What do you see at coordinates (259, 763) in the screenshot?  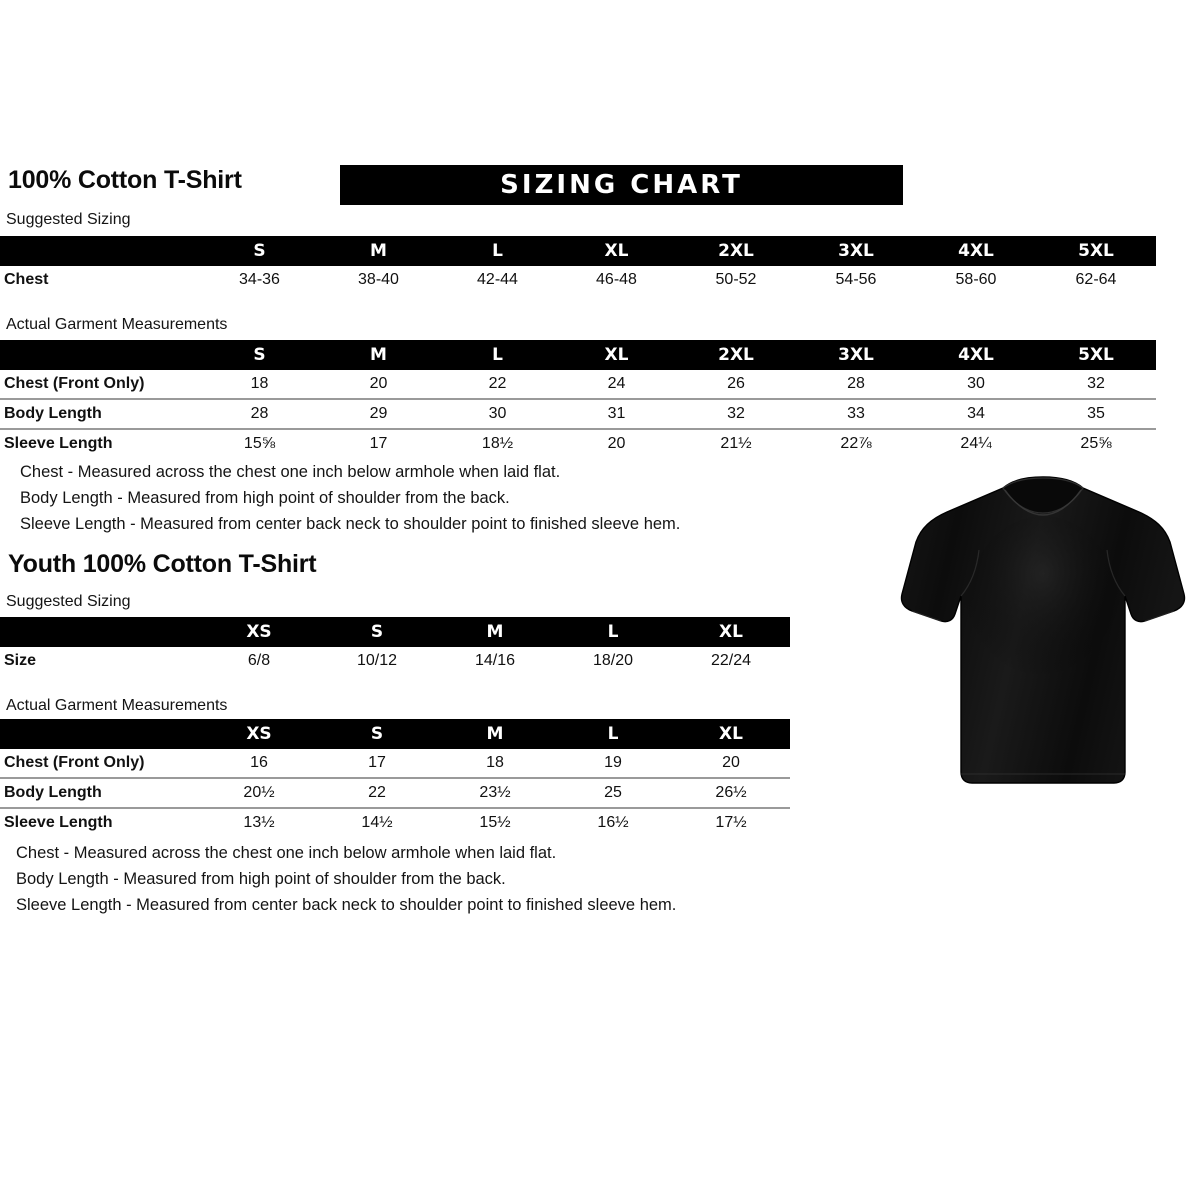 I see `table-cell: 16` at bounding box center [259, 763].